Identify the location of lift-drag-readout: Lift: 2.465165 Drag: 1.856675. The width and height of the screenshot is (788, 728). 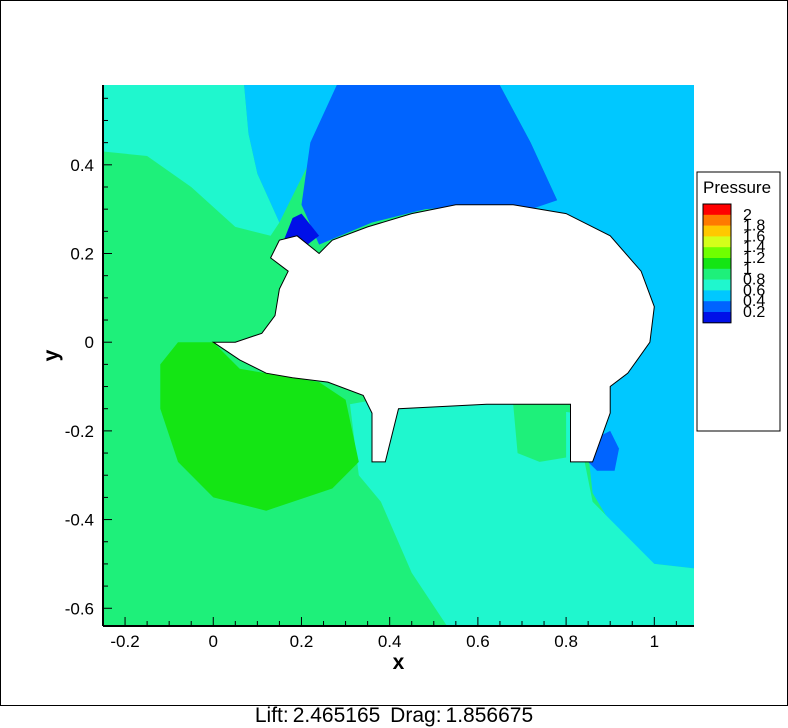
(394, 716).